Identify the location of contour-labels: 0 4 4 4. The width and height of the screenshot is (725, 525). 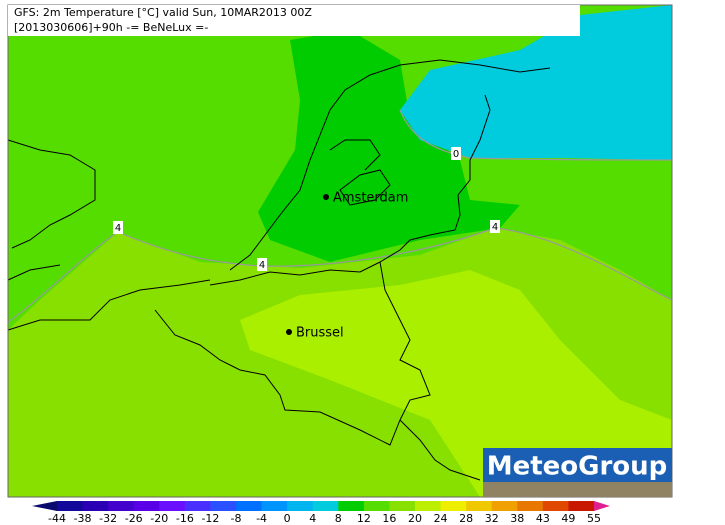
(306, 209).